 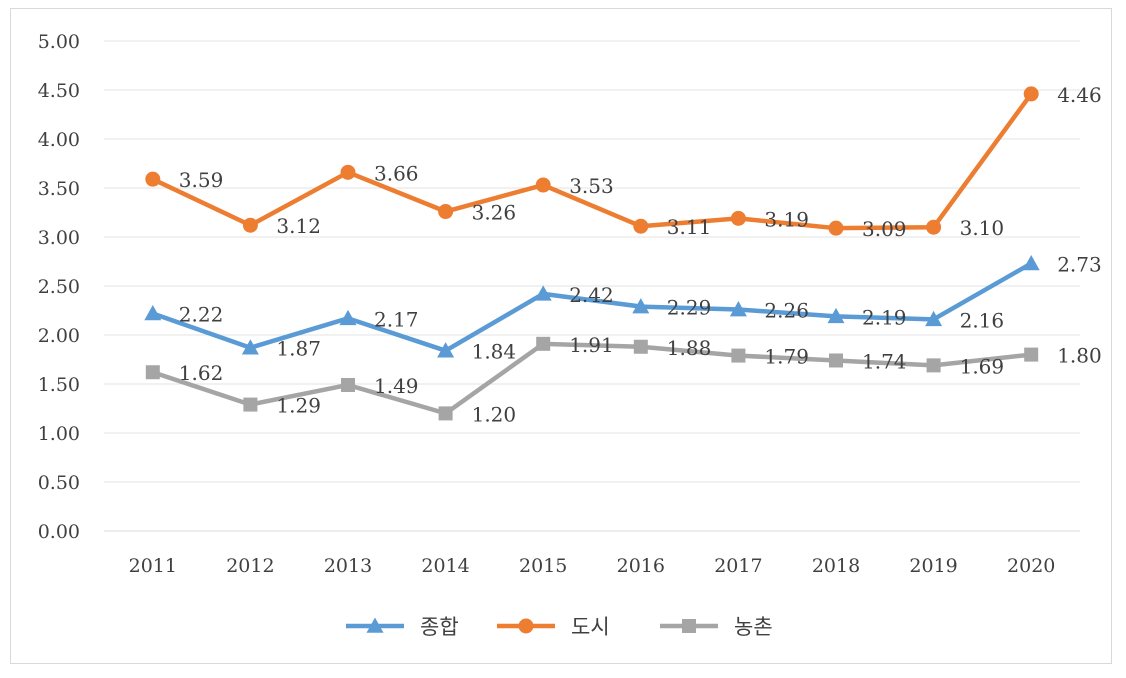 I want to click on data-label: 1.87, so click(x=298, y=349).